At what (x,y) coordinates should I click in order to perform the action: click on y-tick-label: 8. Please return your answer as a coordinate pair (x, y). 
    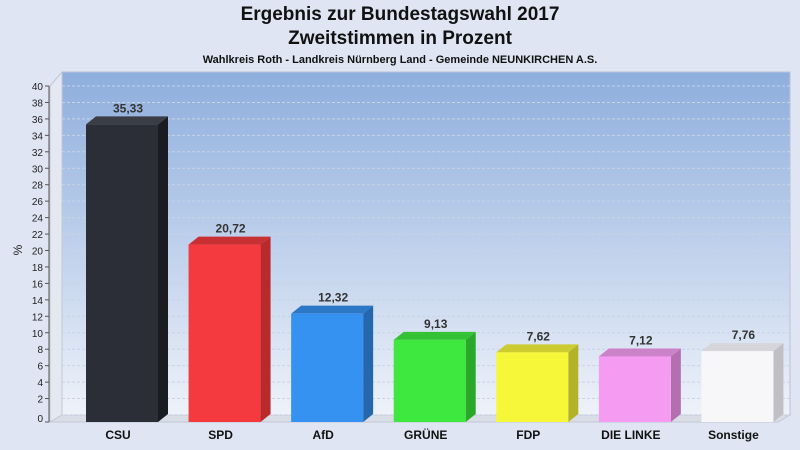
    Looking at the image, I should click on (40, 350).